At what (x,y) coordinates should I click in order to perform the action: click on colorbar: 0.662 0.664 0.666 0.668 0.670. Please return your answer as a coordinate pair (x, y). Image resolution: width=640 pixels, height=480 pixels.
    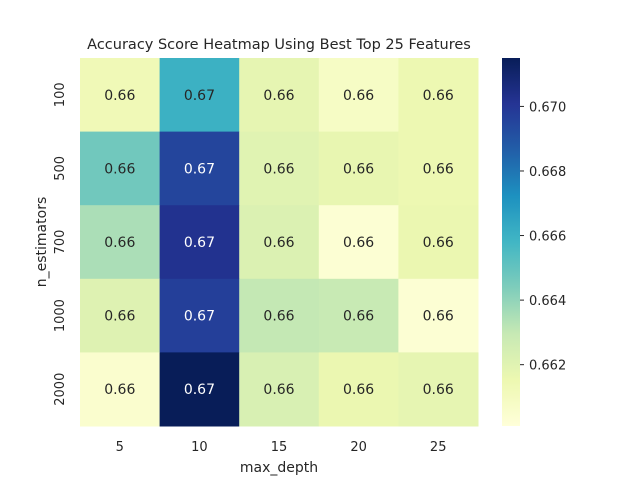
    Looking at the image, I should click on (534, 242).